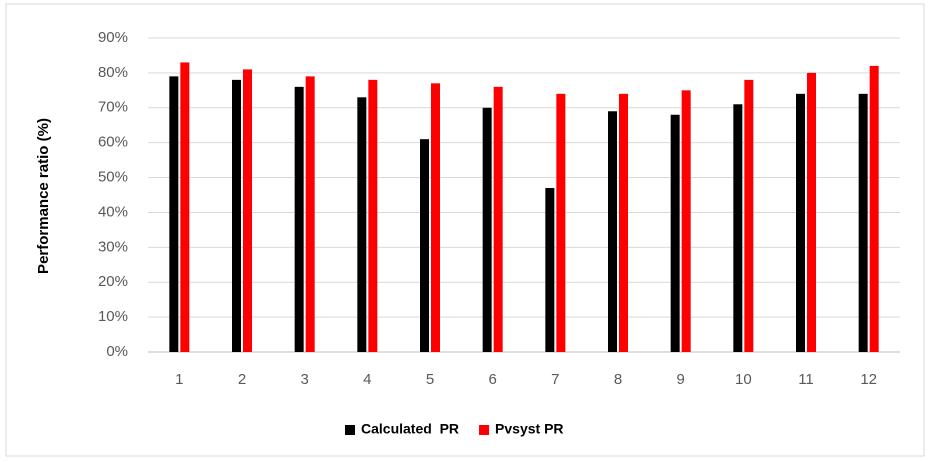 This screenshot has height=462, width=932. What do you see at coordinates (430, 379) in the screenshot?
I see `x-tick-label: 5` at bounding box center [430, 379].